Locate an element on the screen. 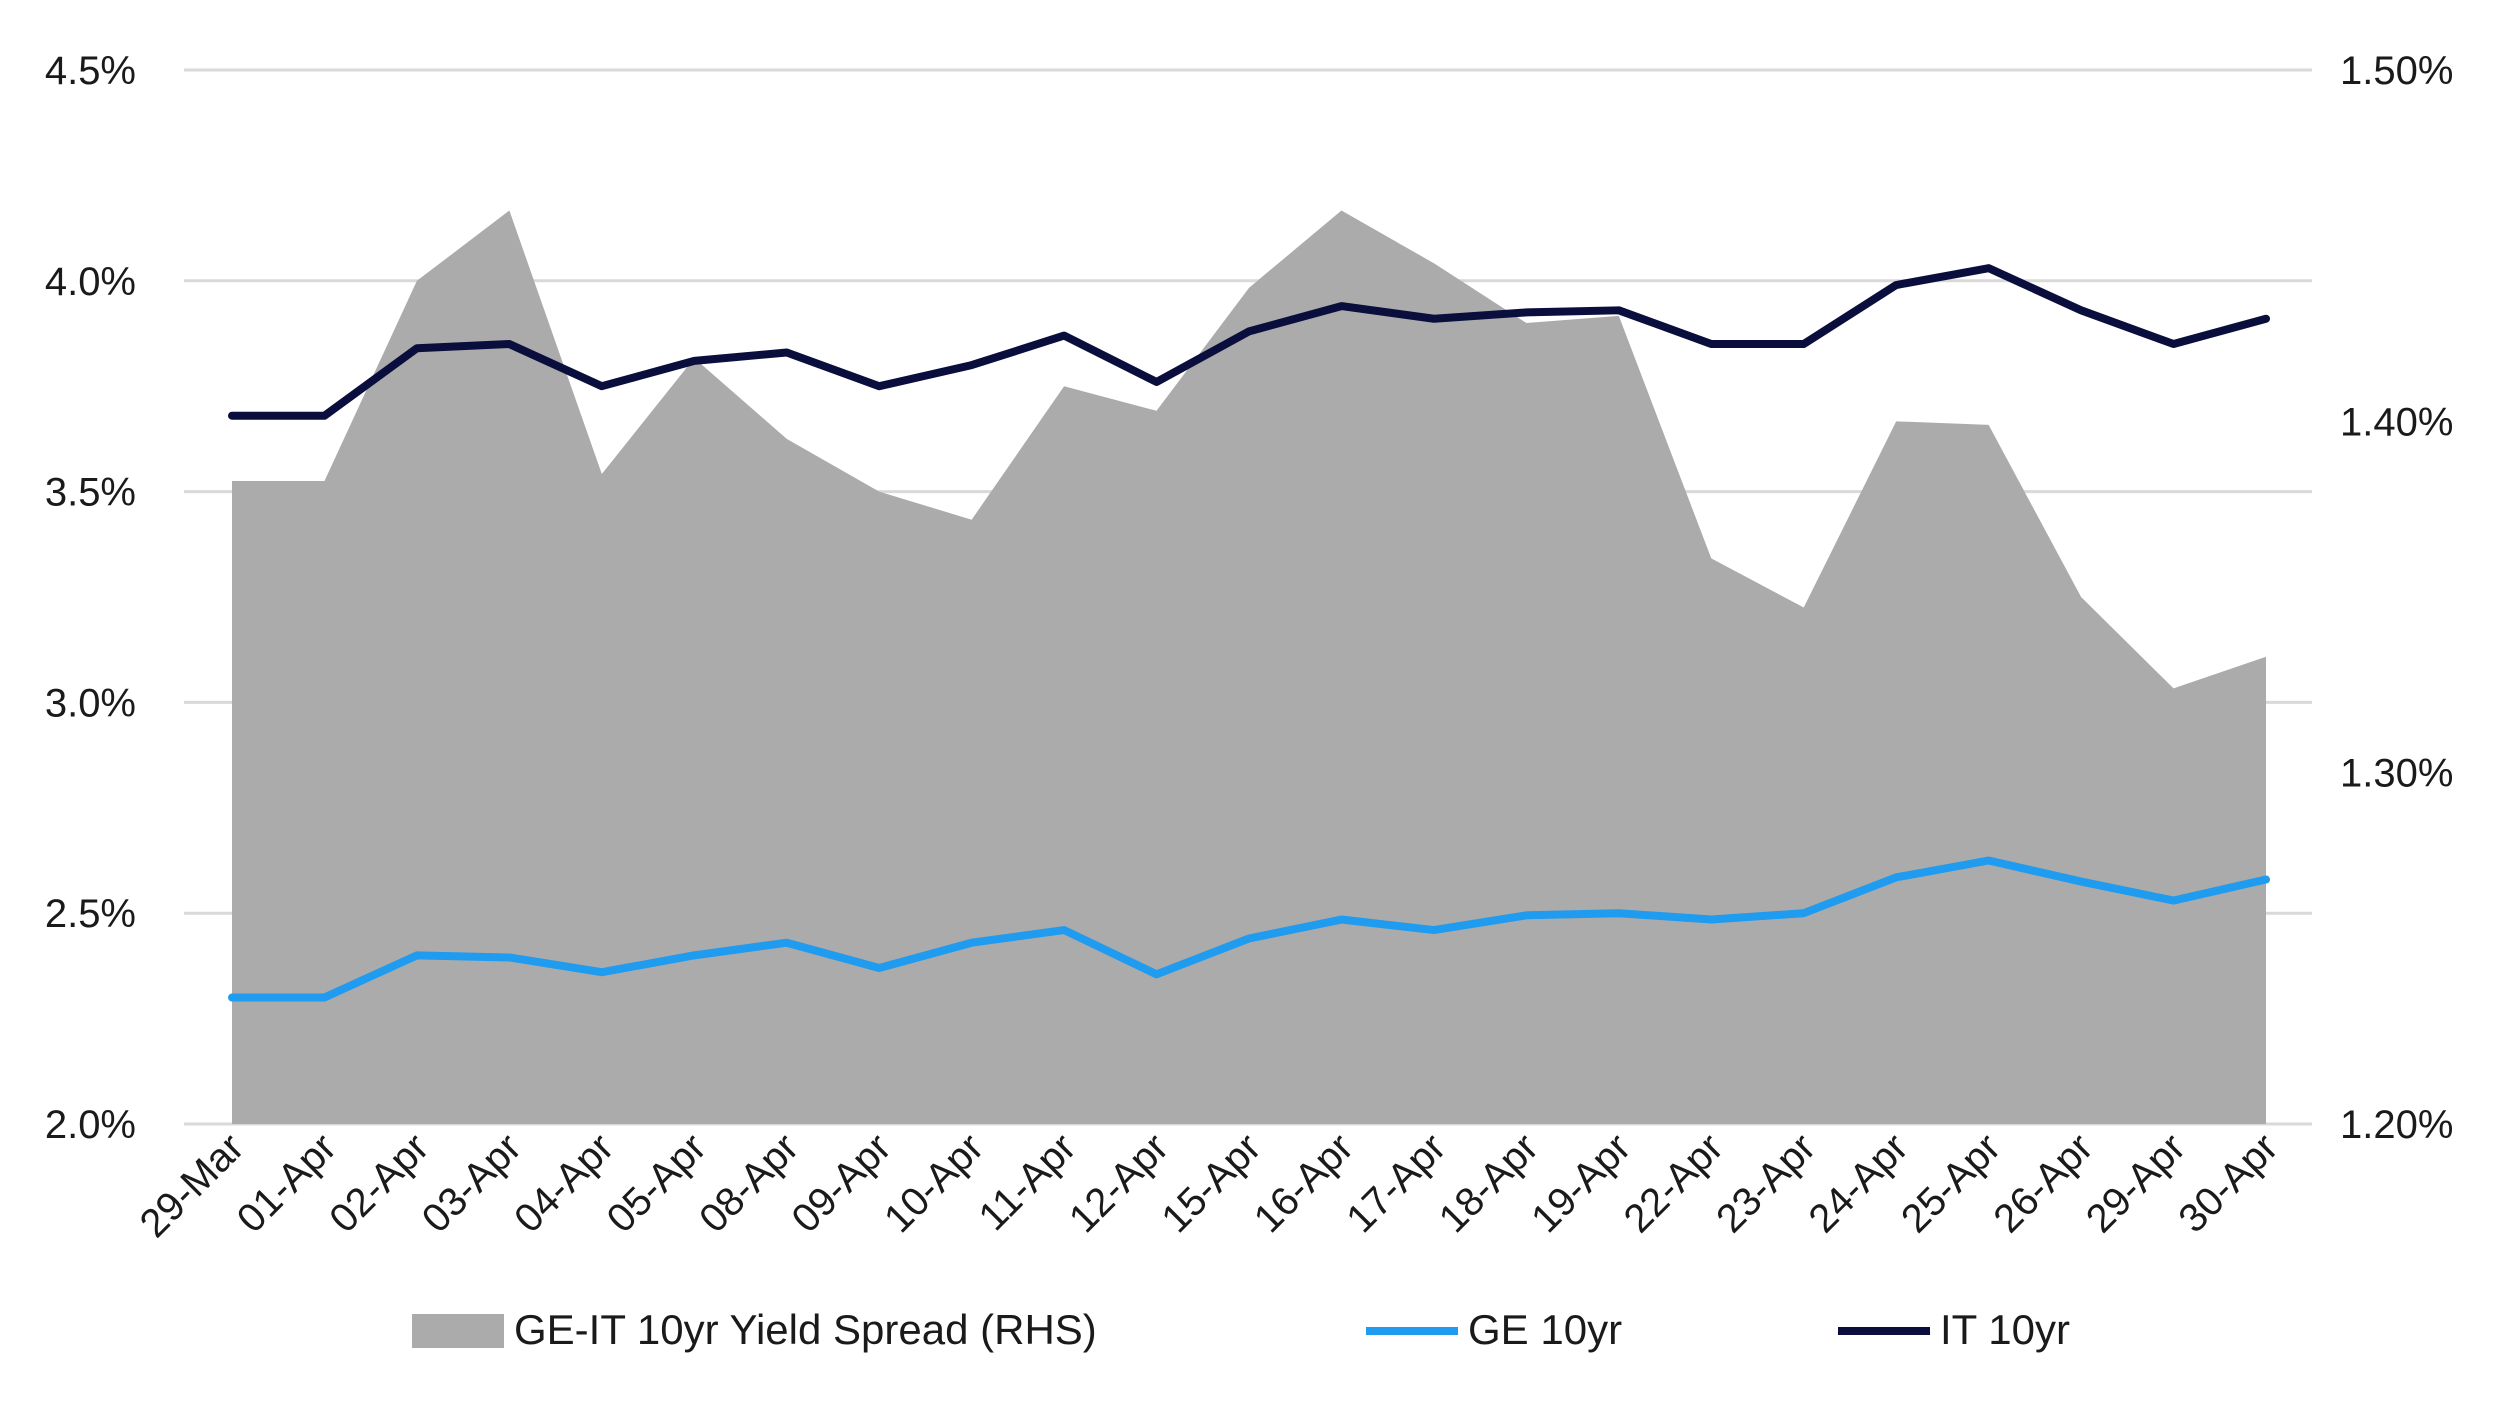 The image size is (2496, 1404). x-tick-label-4: 04-Apr is located at coordinates (564, 1183).